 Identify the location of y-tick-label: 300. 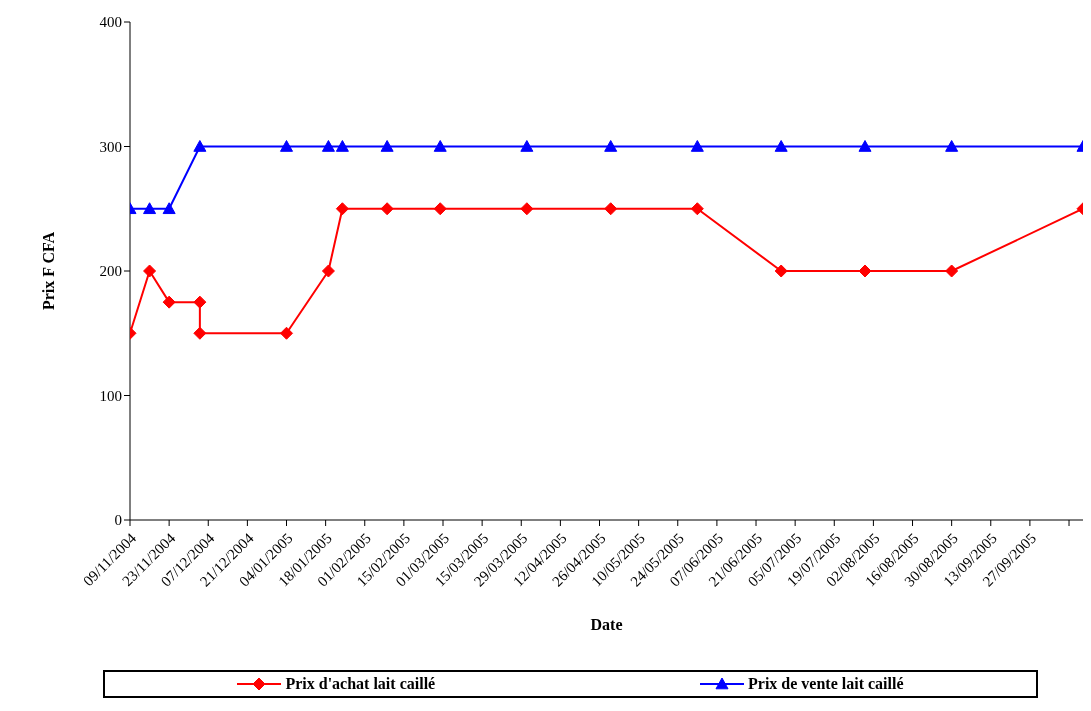
(110, 146).